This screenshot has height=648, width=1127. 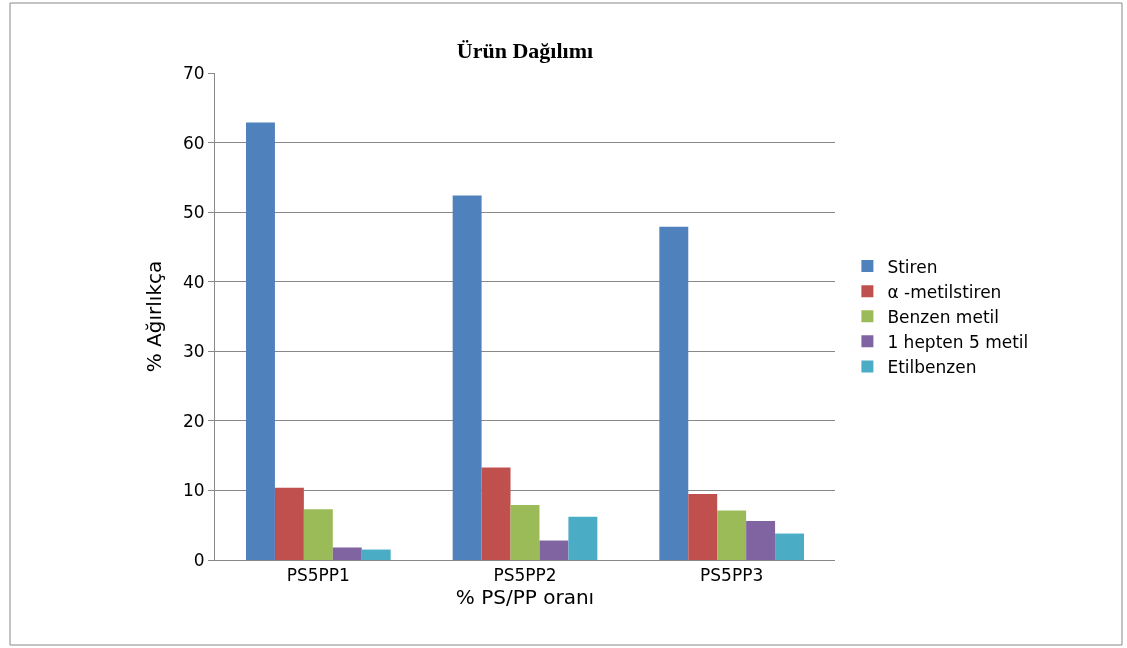 What do you see at coordinates (193, 72) in the screenshot?
I see `y-tick-label: 70` at bounding box center [193, 72].